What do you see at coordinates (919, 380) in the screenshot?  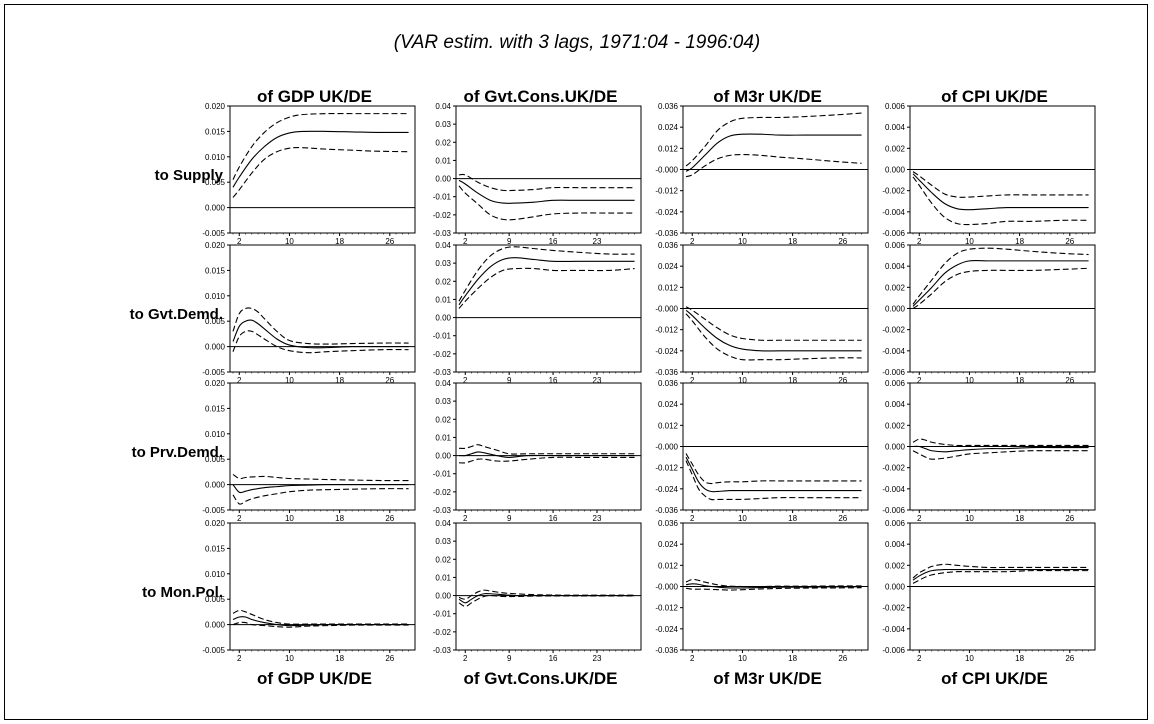 I see `x-tick-label-r2c4-0: 2` at bounding box center [919, 380].